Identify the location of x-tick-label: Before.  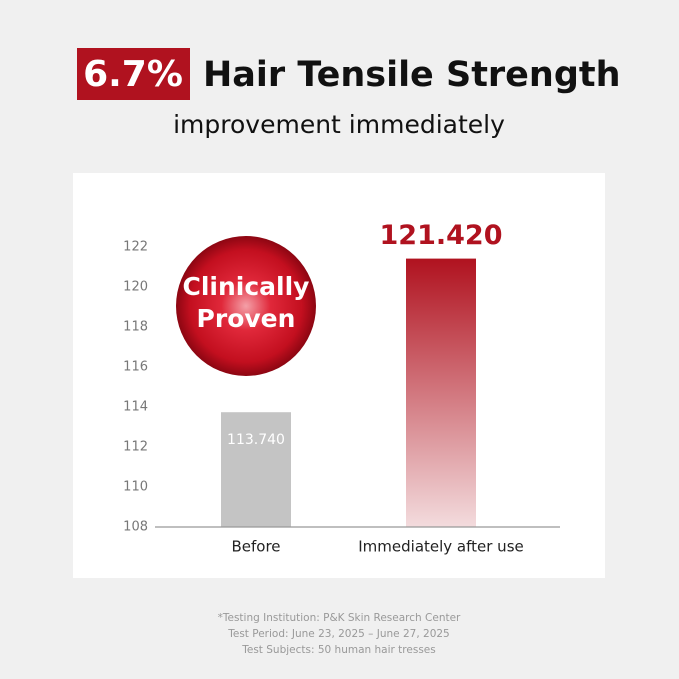
(255, 547).